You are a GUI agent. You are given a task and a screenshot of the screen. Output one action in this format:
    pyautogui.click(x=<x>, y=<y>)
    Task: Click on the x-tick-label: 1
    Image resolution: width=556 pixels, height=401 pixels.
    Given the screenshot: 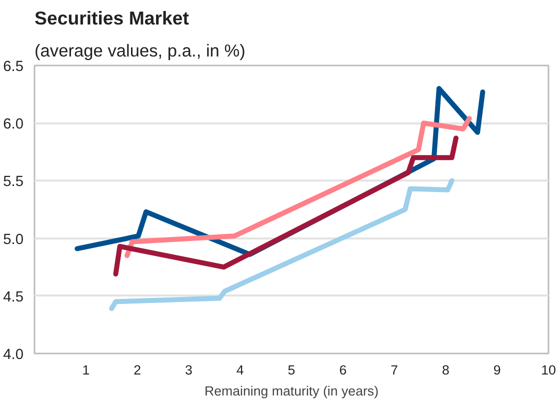 What is the action you would take?
    pyautogui.click(x=86, y=370)
    